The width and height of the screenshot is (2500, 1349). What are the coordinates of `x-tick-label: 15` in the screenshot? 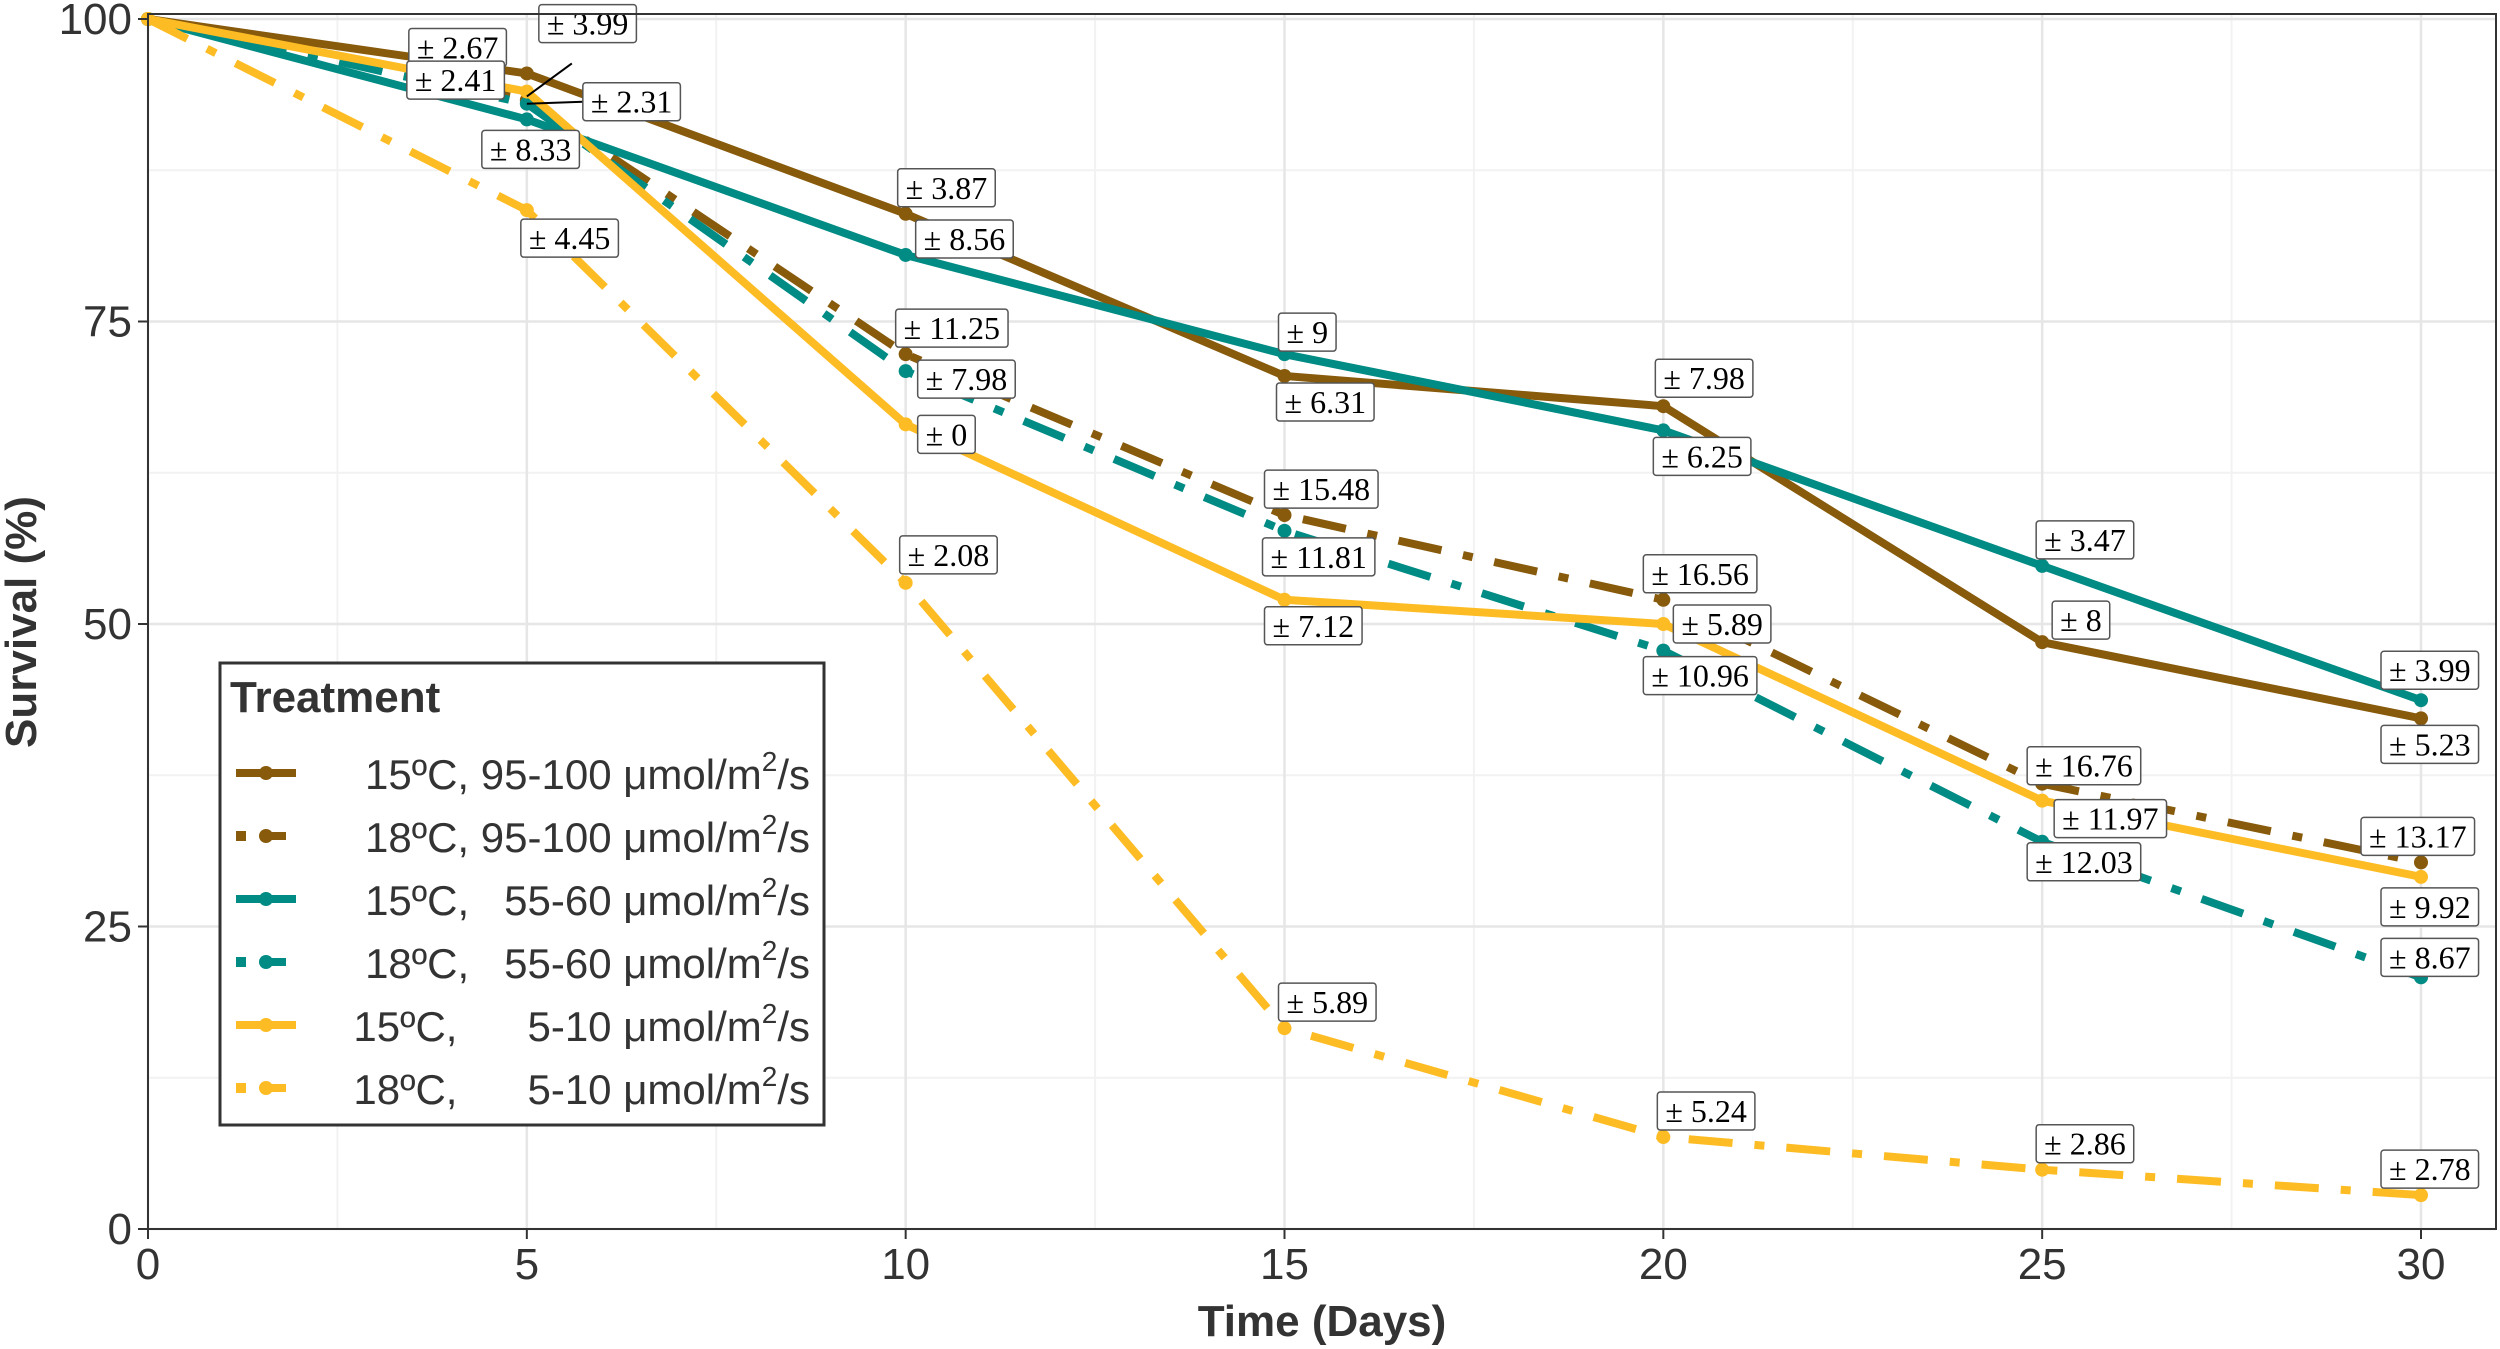 It's located at (1284, 1264).